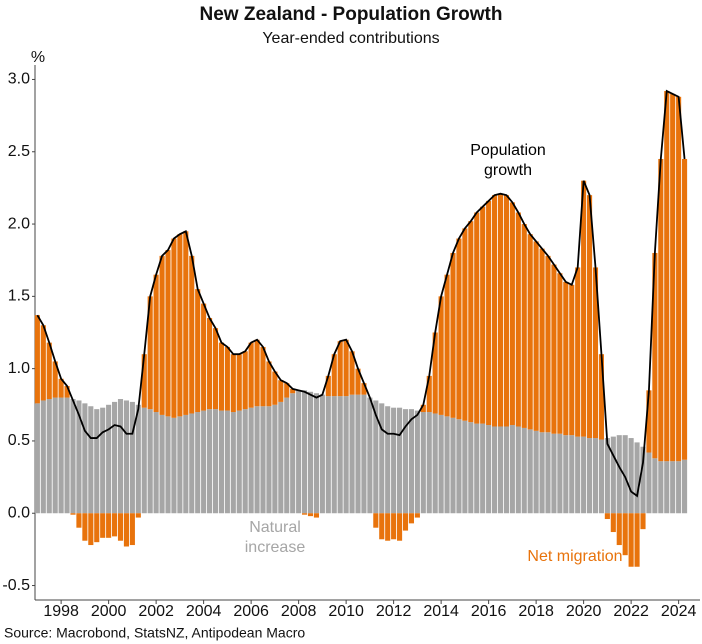 This screenshot has width=702, height=644. I want to click on chart-title: New Zealand - Population Growth, so click(351, 14).